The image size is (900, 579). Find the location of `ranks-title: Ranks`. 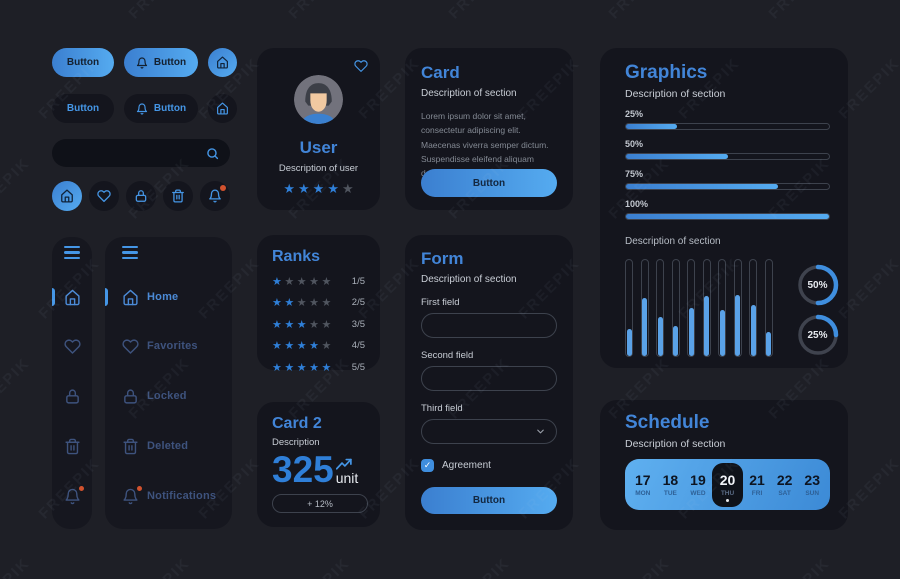

ranks-title: Ranks is located at coordinates (296, 256).